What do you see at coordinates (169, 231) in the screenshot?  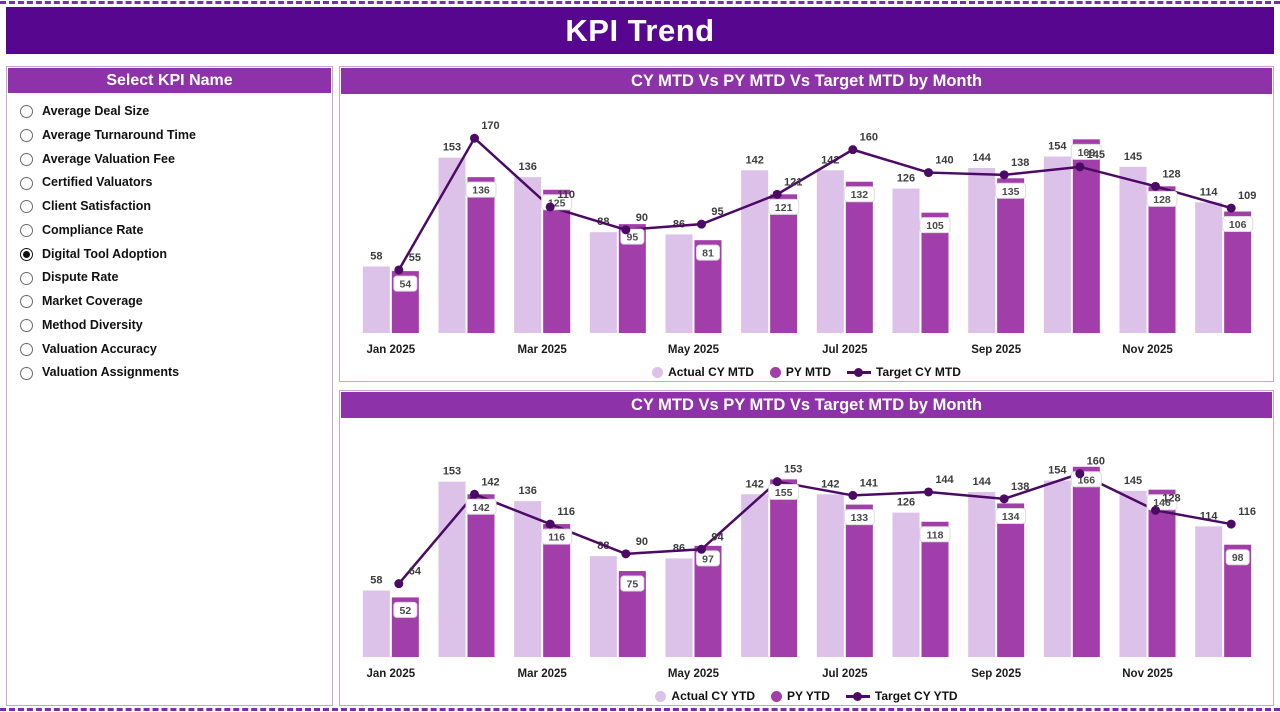 I see `kpi-option-compliance-rate: Compliance Rate` at bounding box center [169, 231].